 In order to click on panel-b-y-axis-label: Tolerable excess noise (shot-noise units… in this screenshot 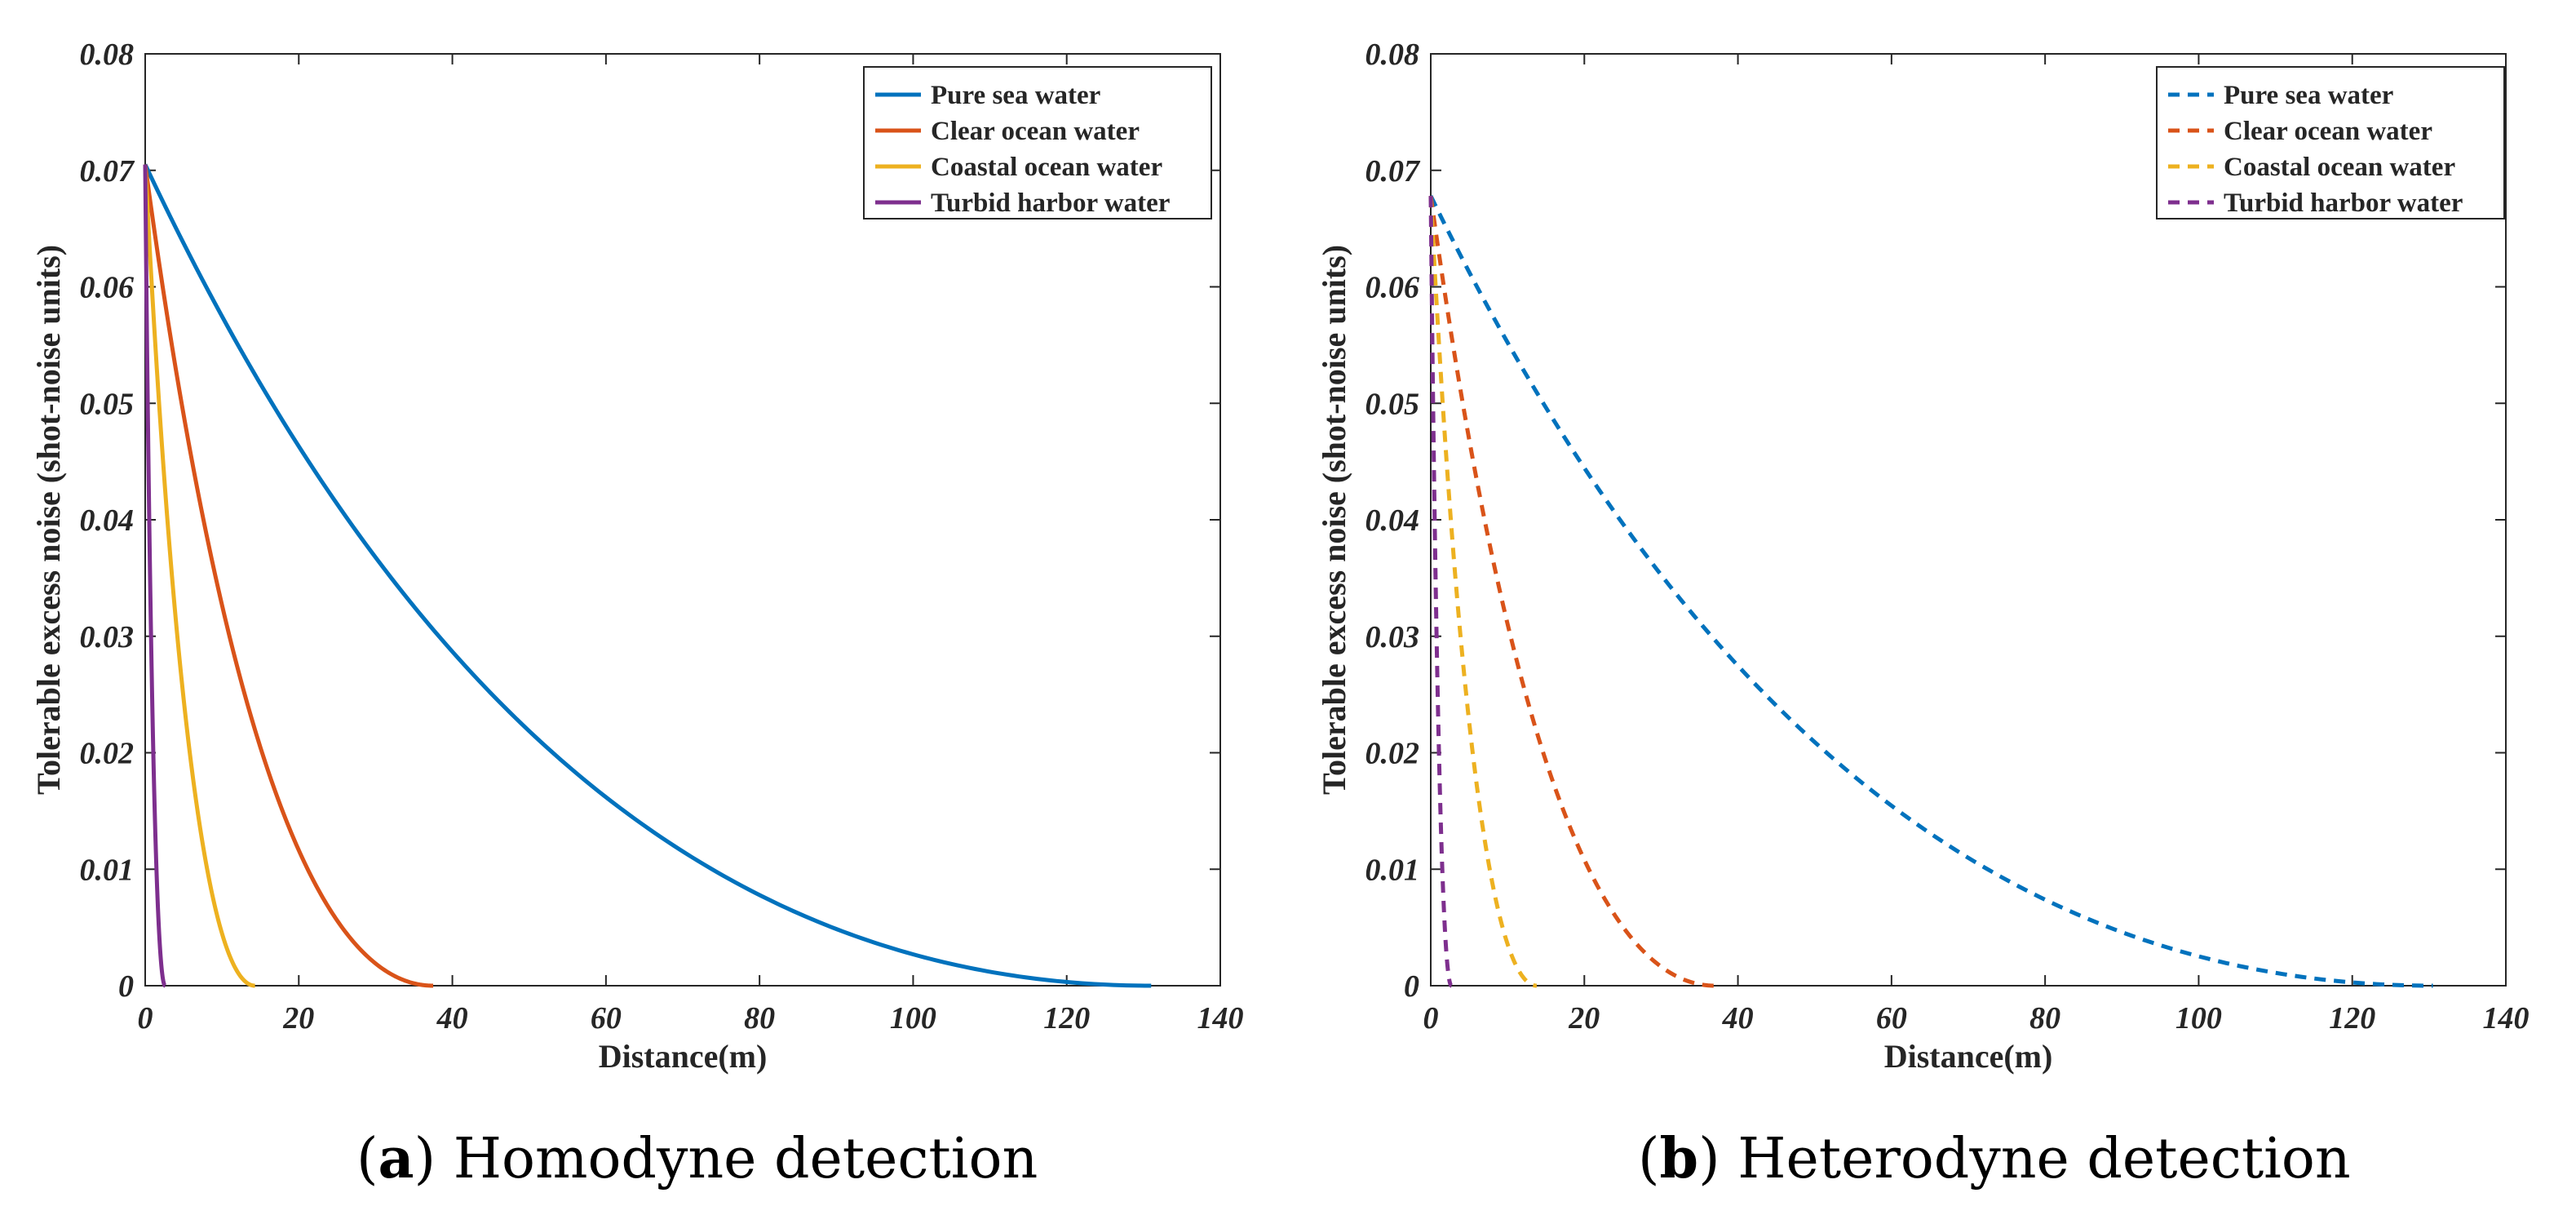, I will do `click(1334, 520)`.